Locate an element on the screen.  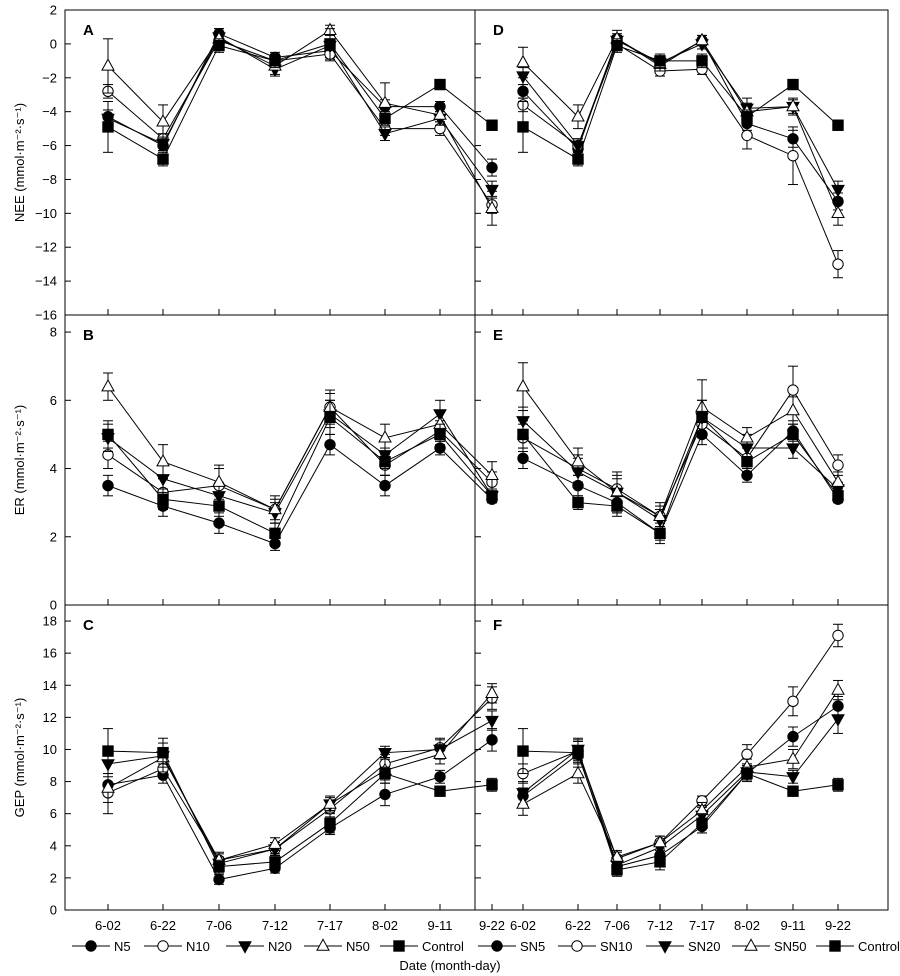
y-tick-label: 16 is located at coordinates (50, 653).